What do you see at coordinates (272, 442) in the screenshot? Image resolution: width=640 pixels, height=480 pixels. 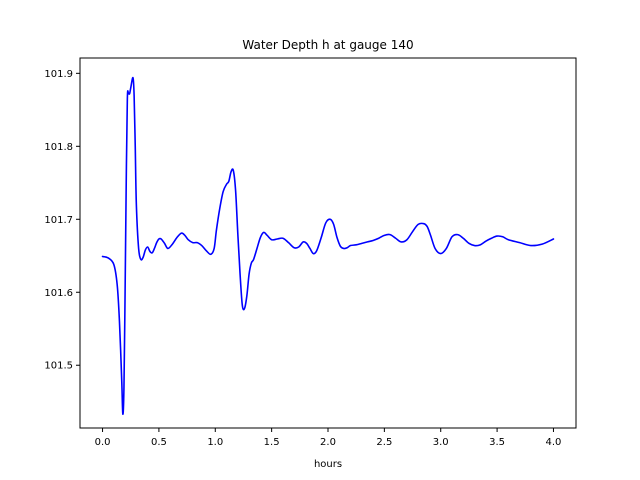 I see `x-tick-label: 1.5` at bounding box center [272, 442].